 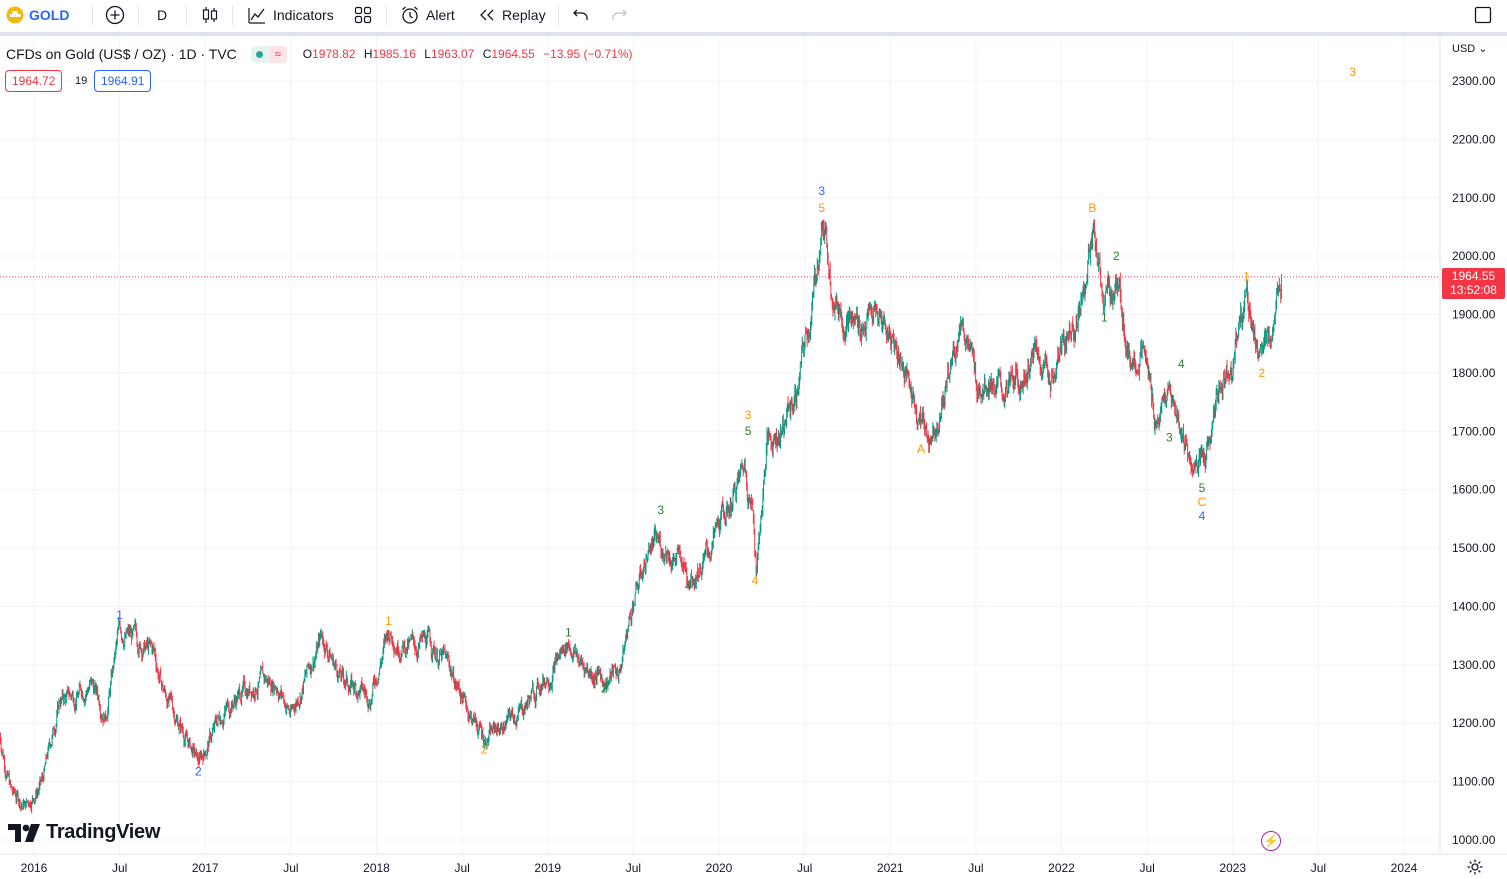 I want to click on interval-button: D, so click(x=162, y=15).